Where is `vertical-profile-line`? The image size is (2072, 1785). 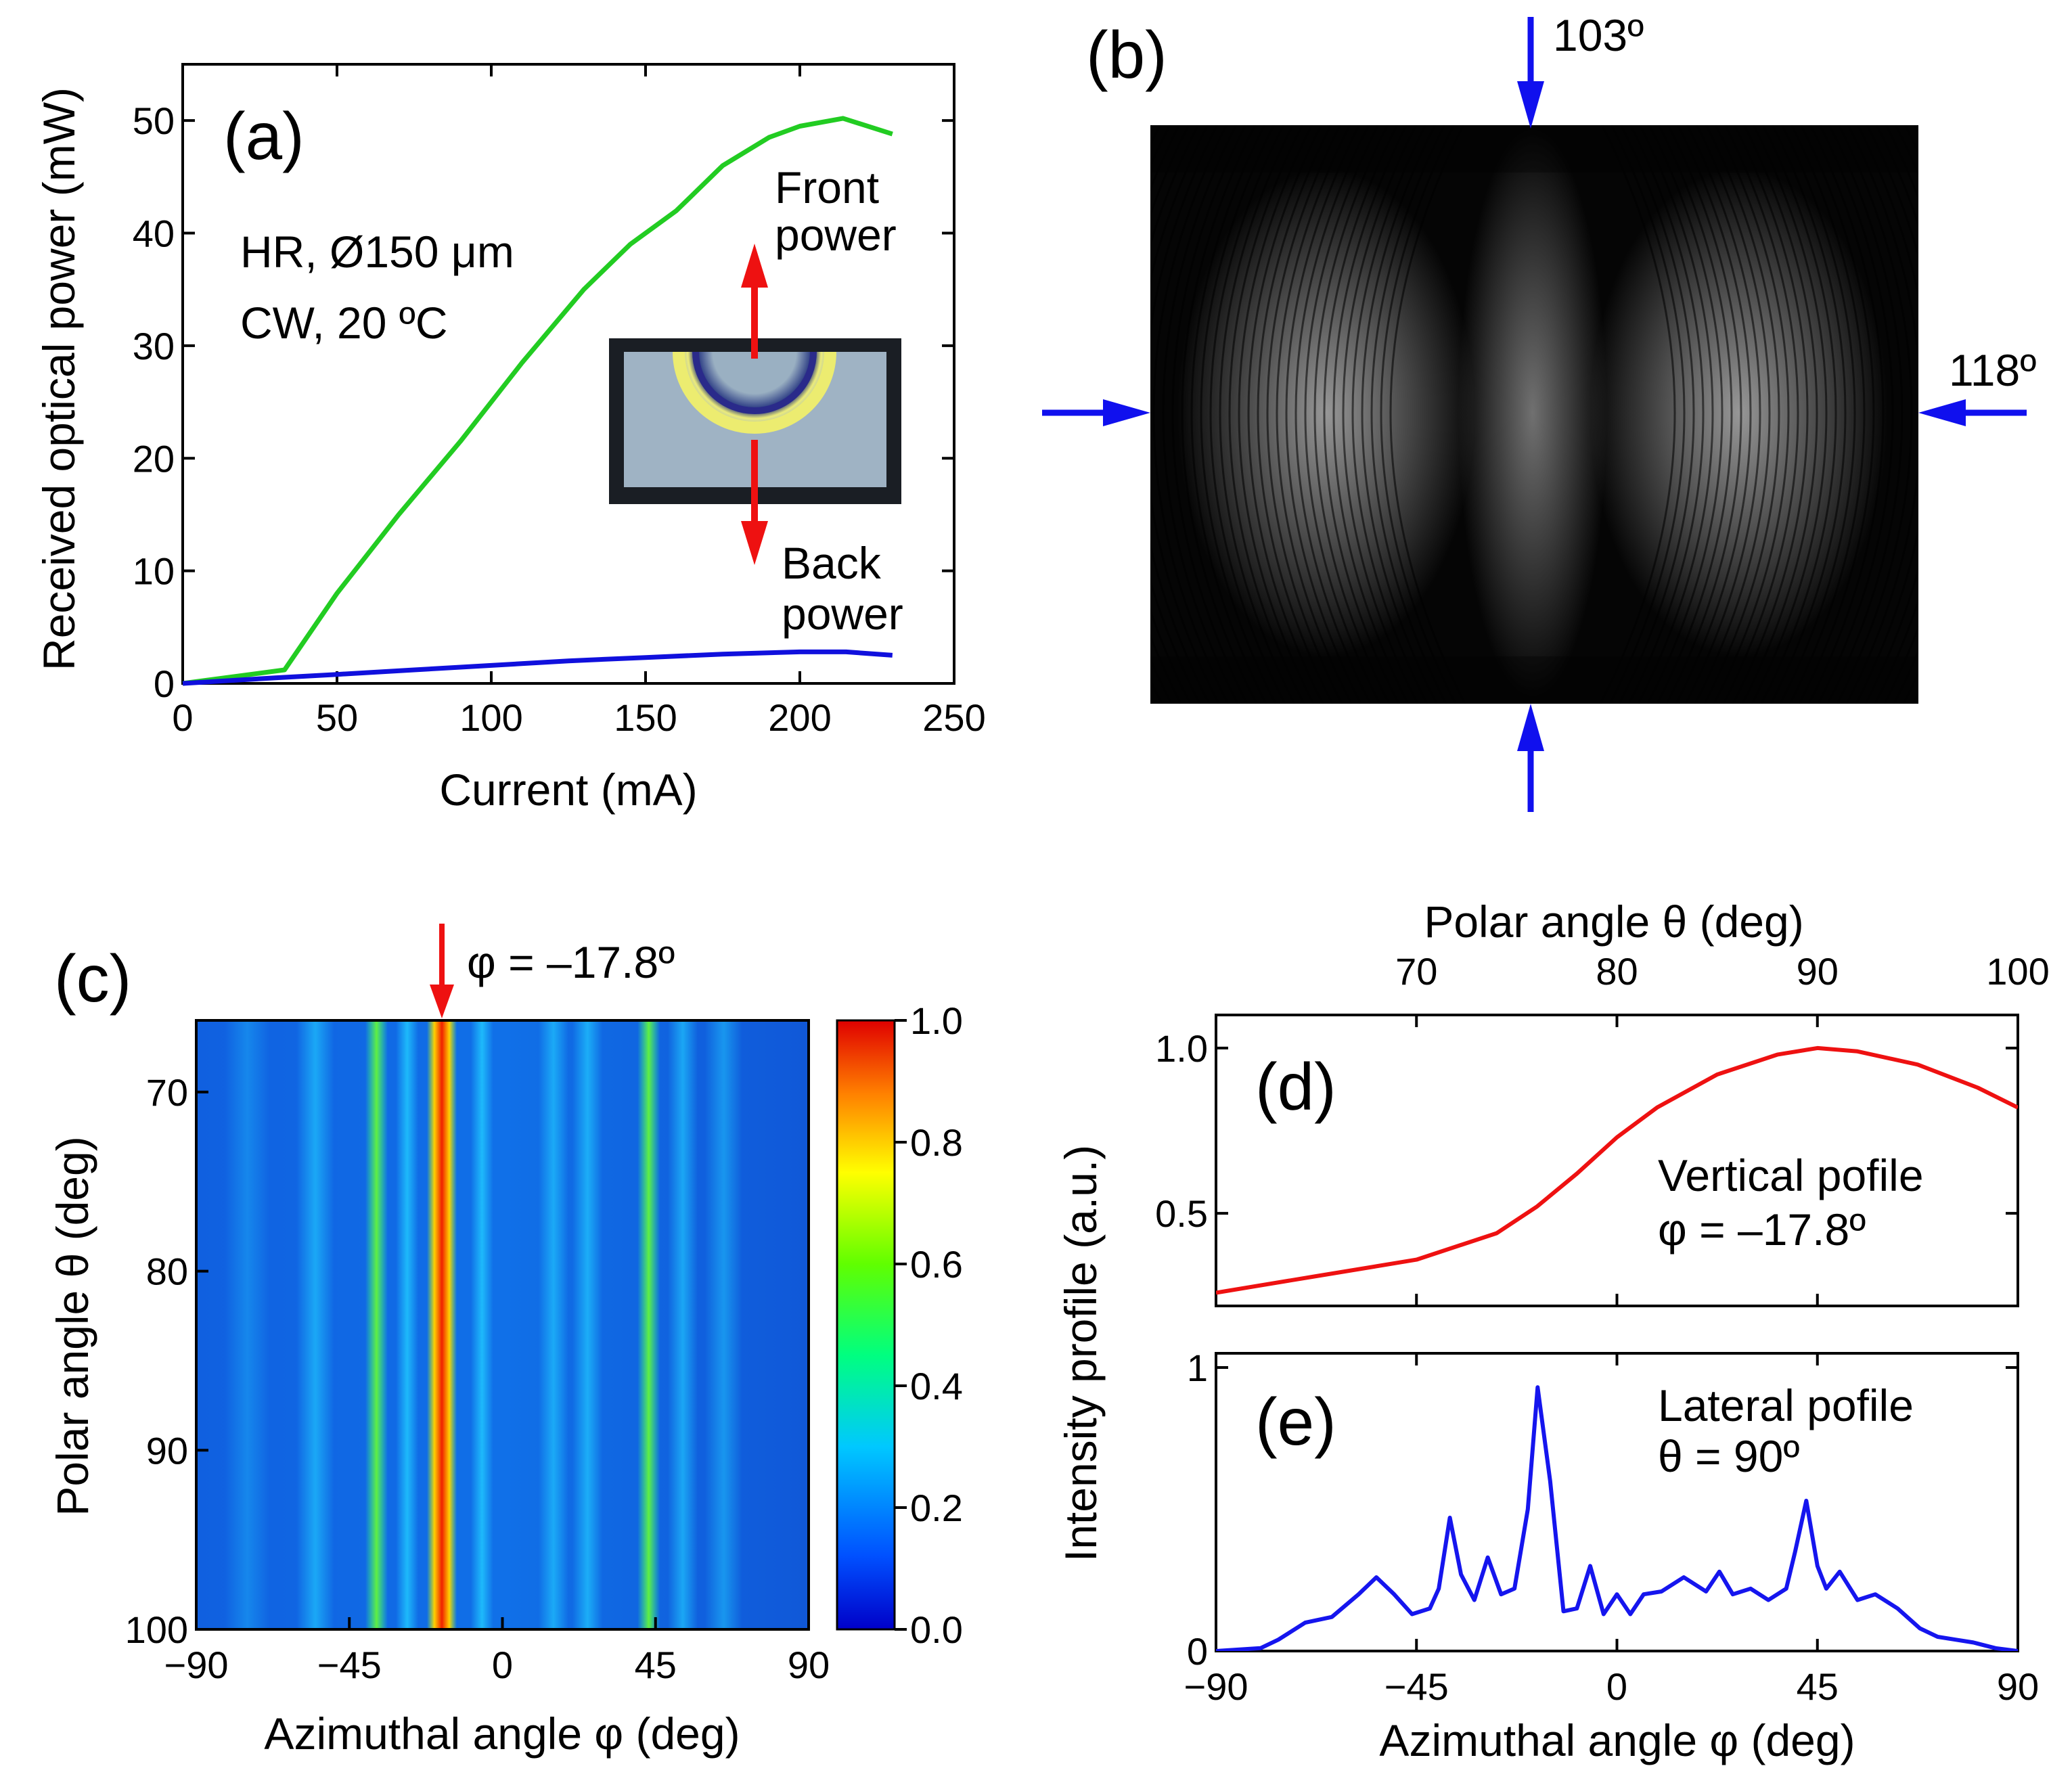 vertical-profile-line is located at coordinates (1617, 1170).